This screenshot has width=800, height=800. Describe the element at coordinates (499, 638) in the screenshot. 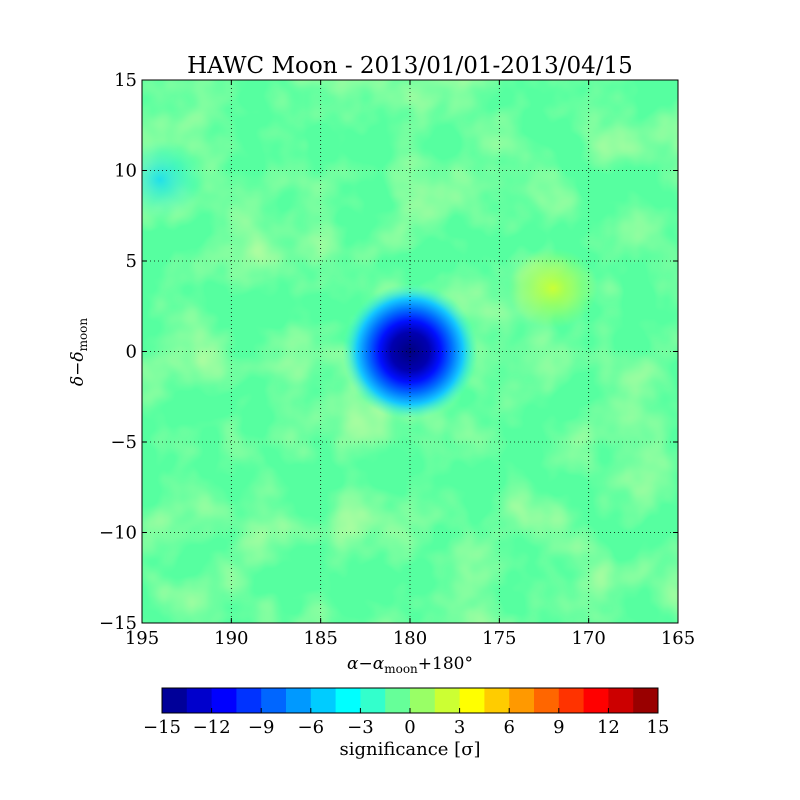

I see `x-tick-label: 175` at that location.